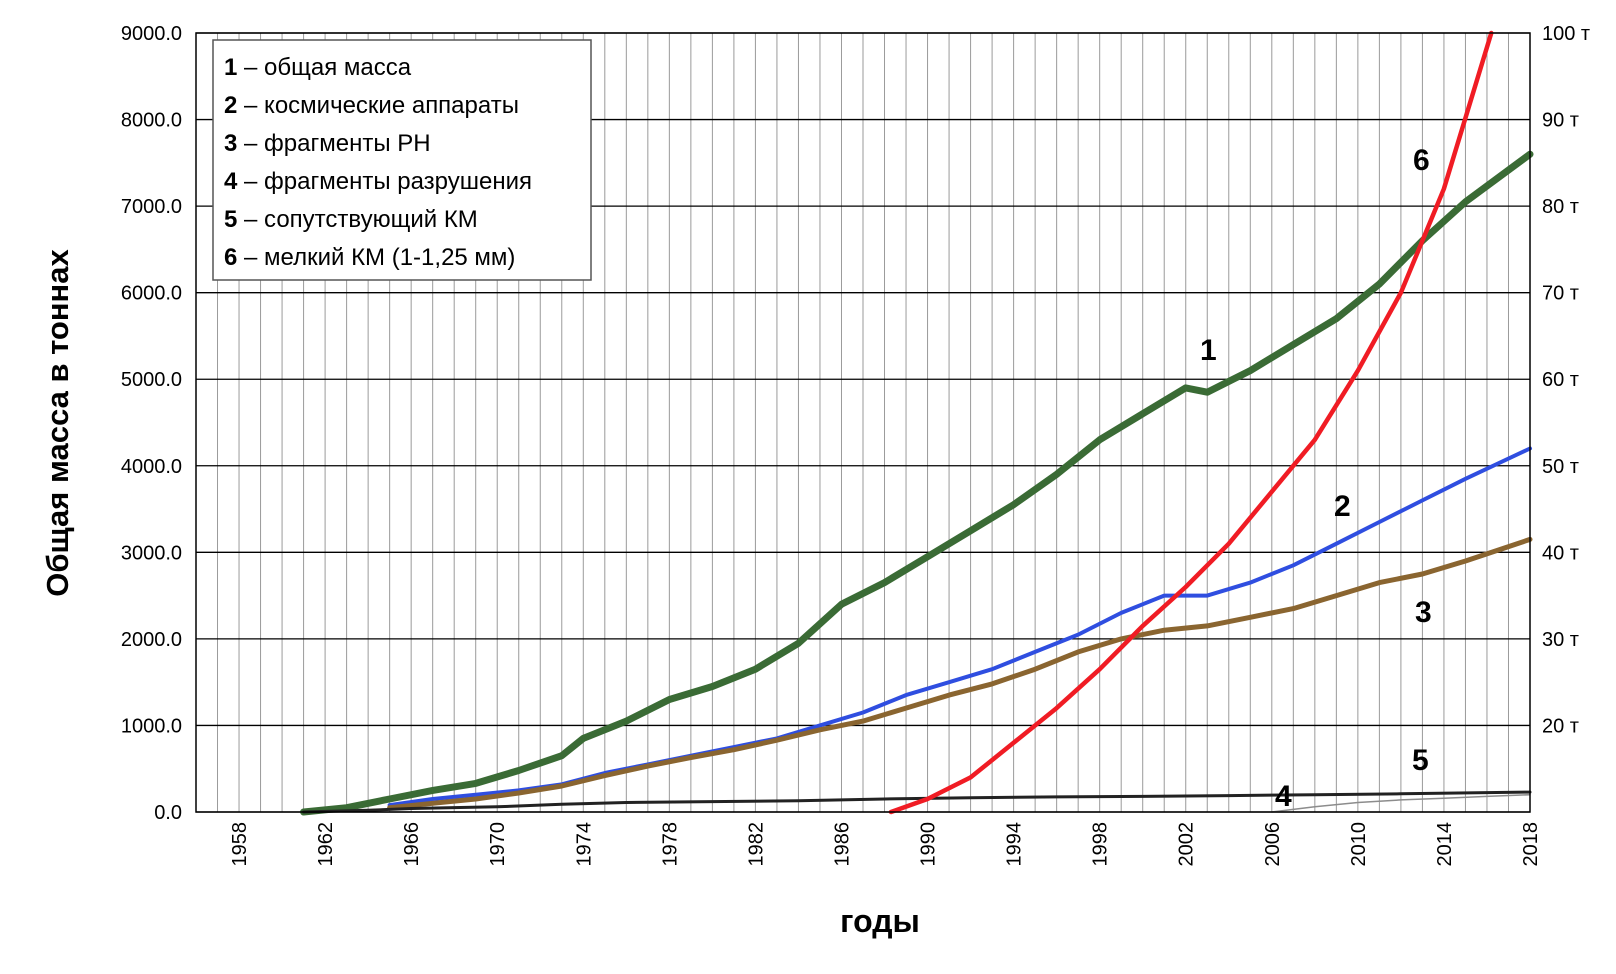  Describe the element at coordinates (1560, 380) in the screenshot. I see `y2-tick-label: 60 т` at that location.